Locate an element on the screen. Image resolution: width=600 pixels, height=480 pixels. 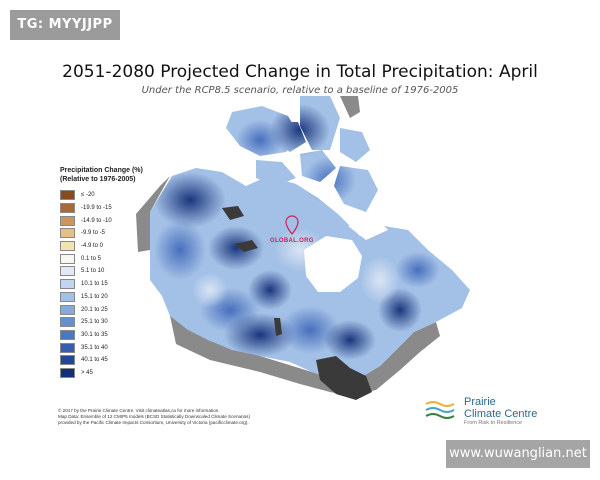
legend-label: 0.1 to 5 is located at coordinates (91, 258).